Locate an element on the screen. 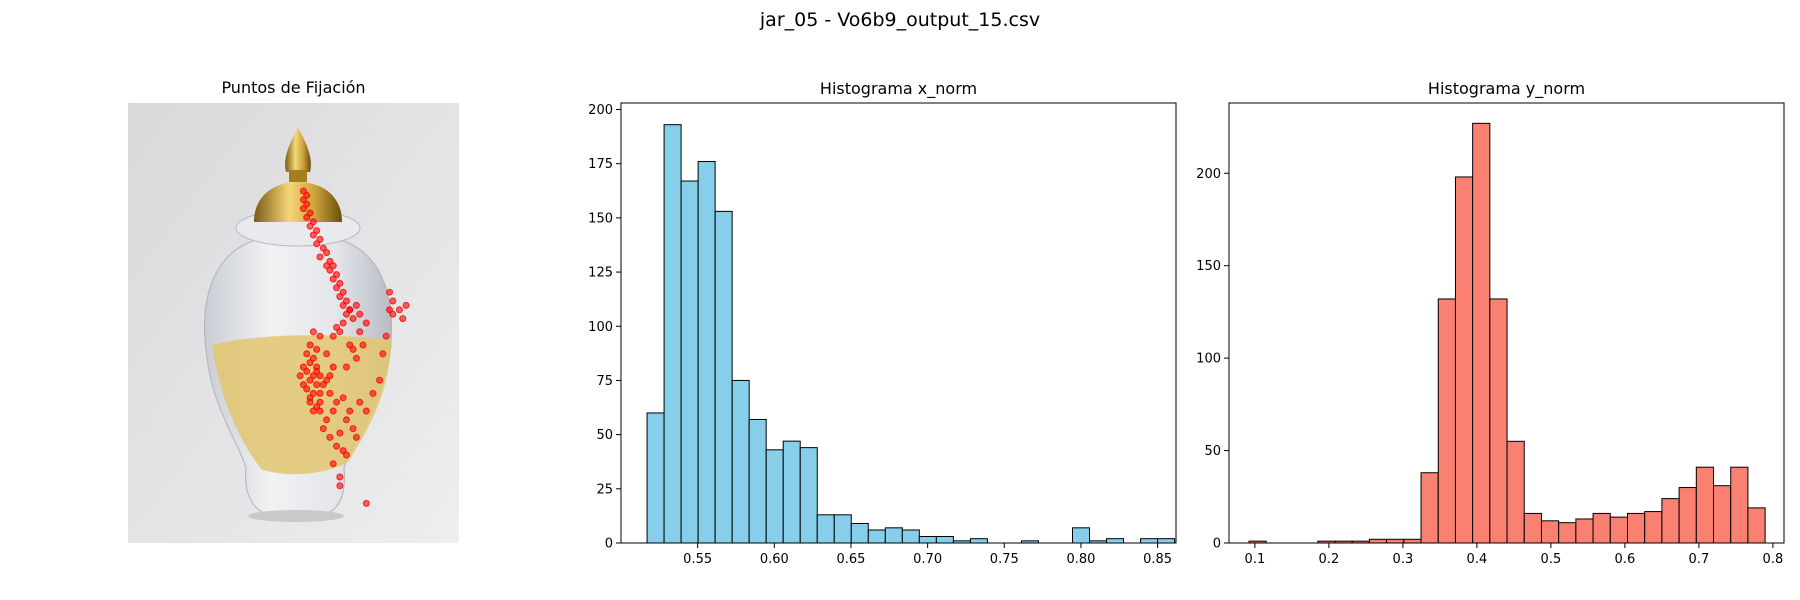 The height and width of the screenshot is (600, 1800). fixation-points is located at coordinates (353, 347).